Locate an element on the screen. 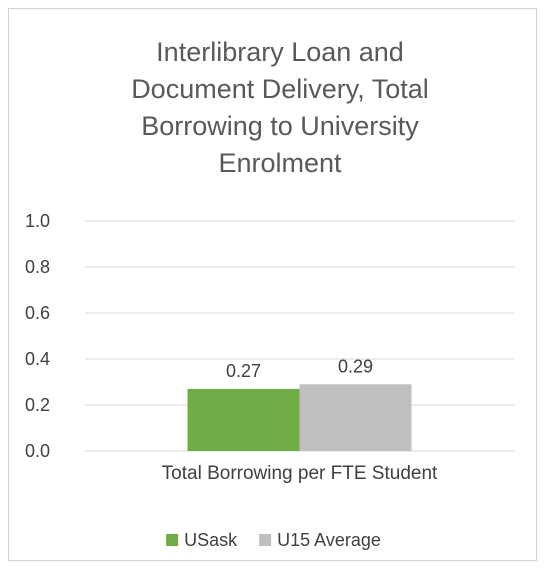  y-tick-label-0: 0.0 is located at coordinates (37, 451).